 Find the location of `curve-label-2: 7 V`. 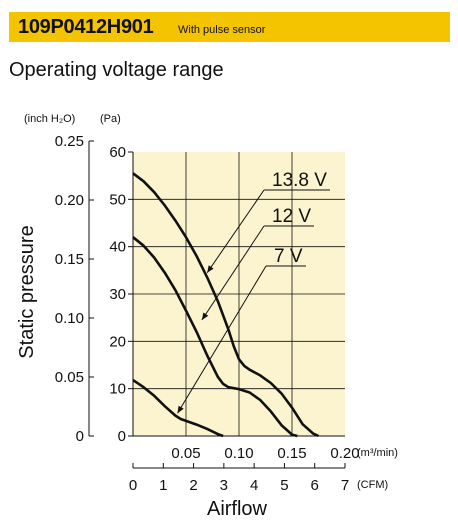

curve-label-2: 7 V is located at coordinates (288, 256).